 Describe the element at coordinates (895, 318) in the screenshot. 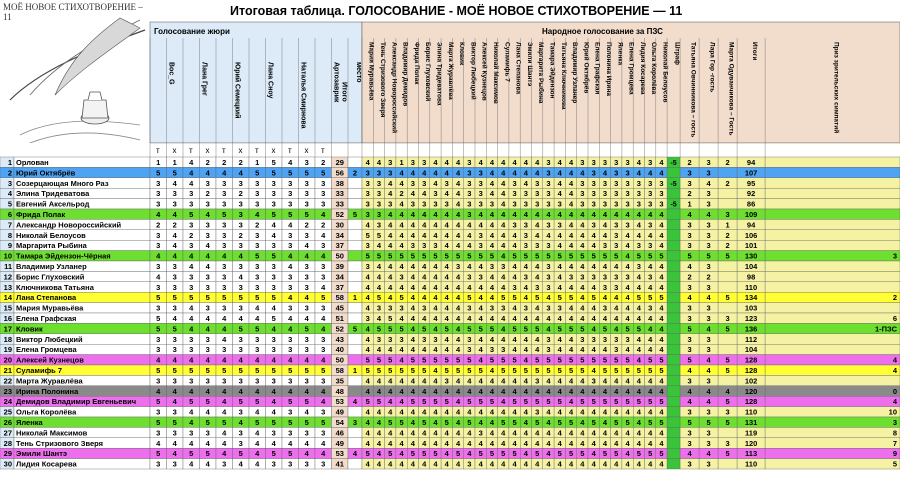

I see `prize-value: 6` at that location.